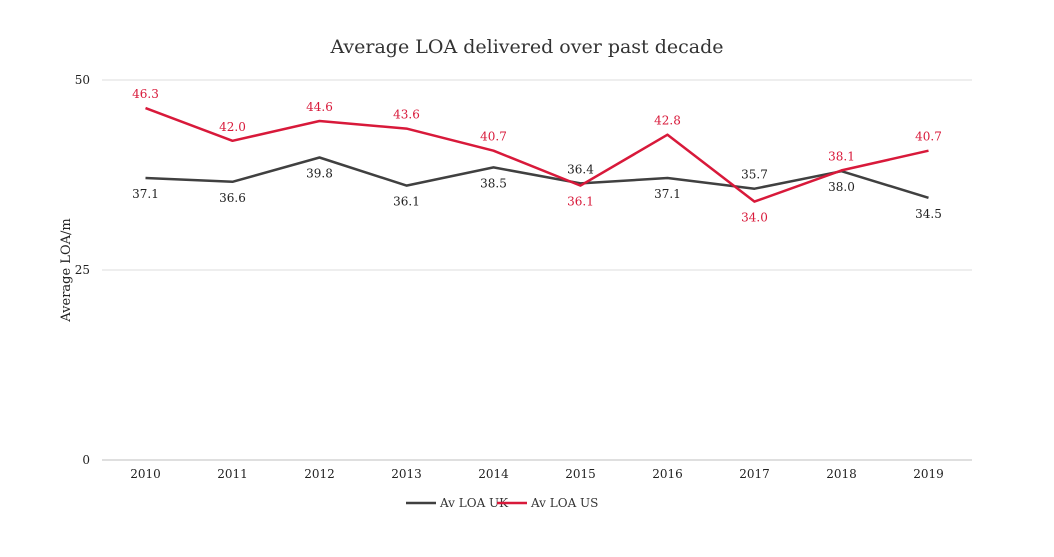  I want to click on legend-label: Av LOA US, so click(564, 503).